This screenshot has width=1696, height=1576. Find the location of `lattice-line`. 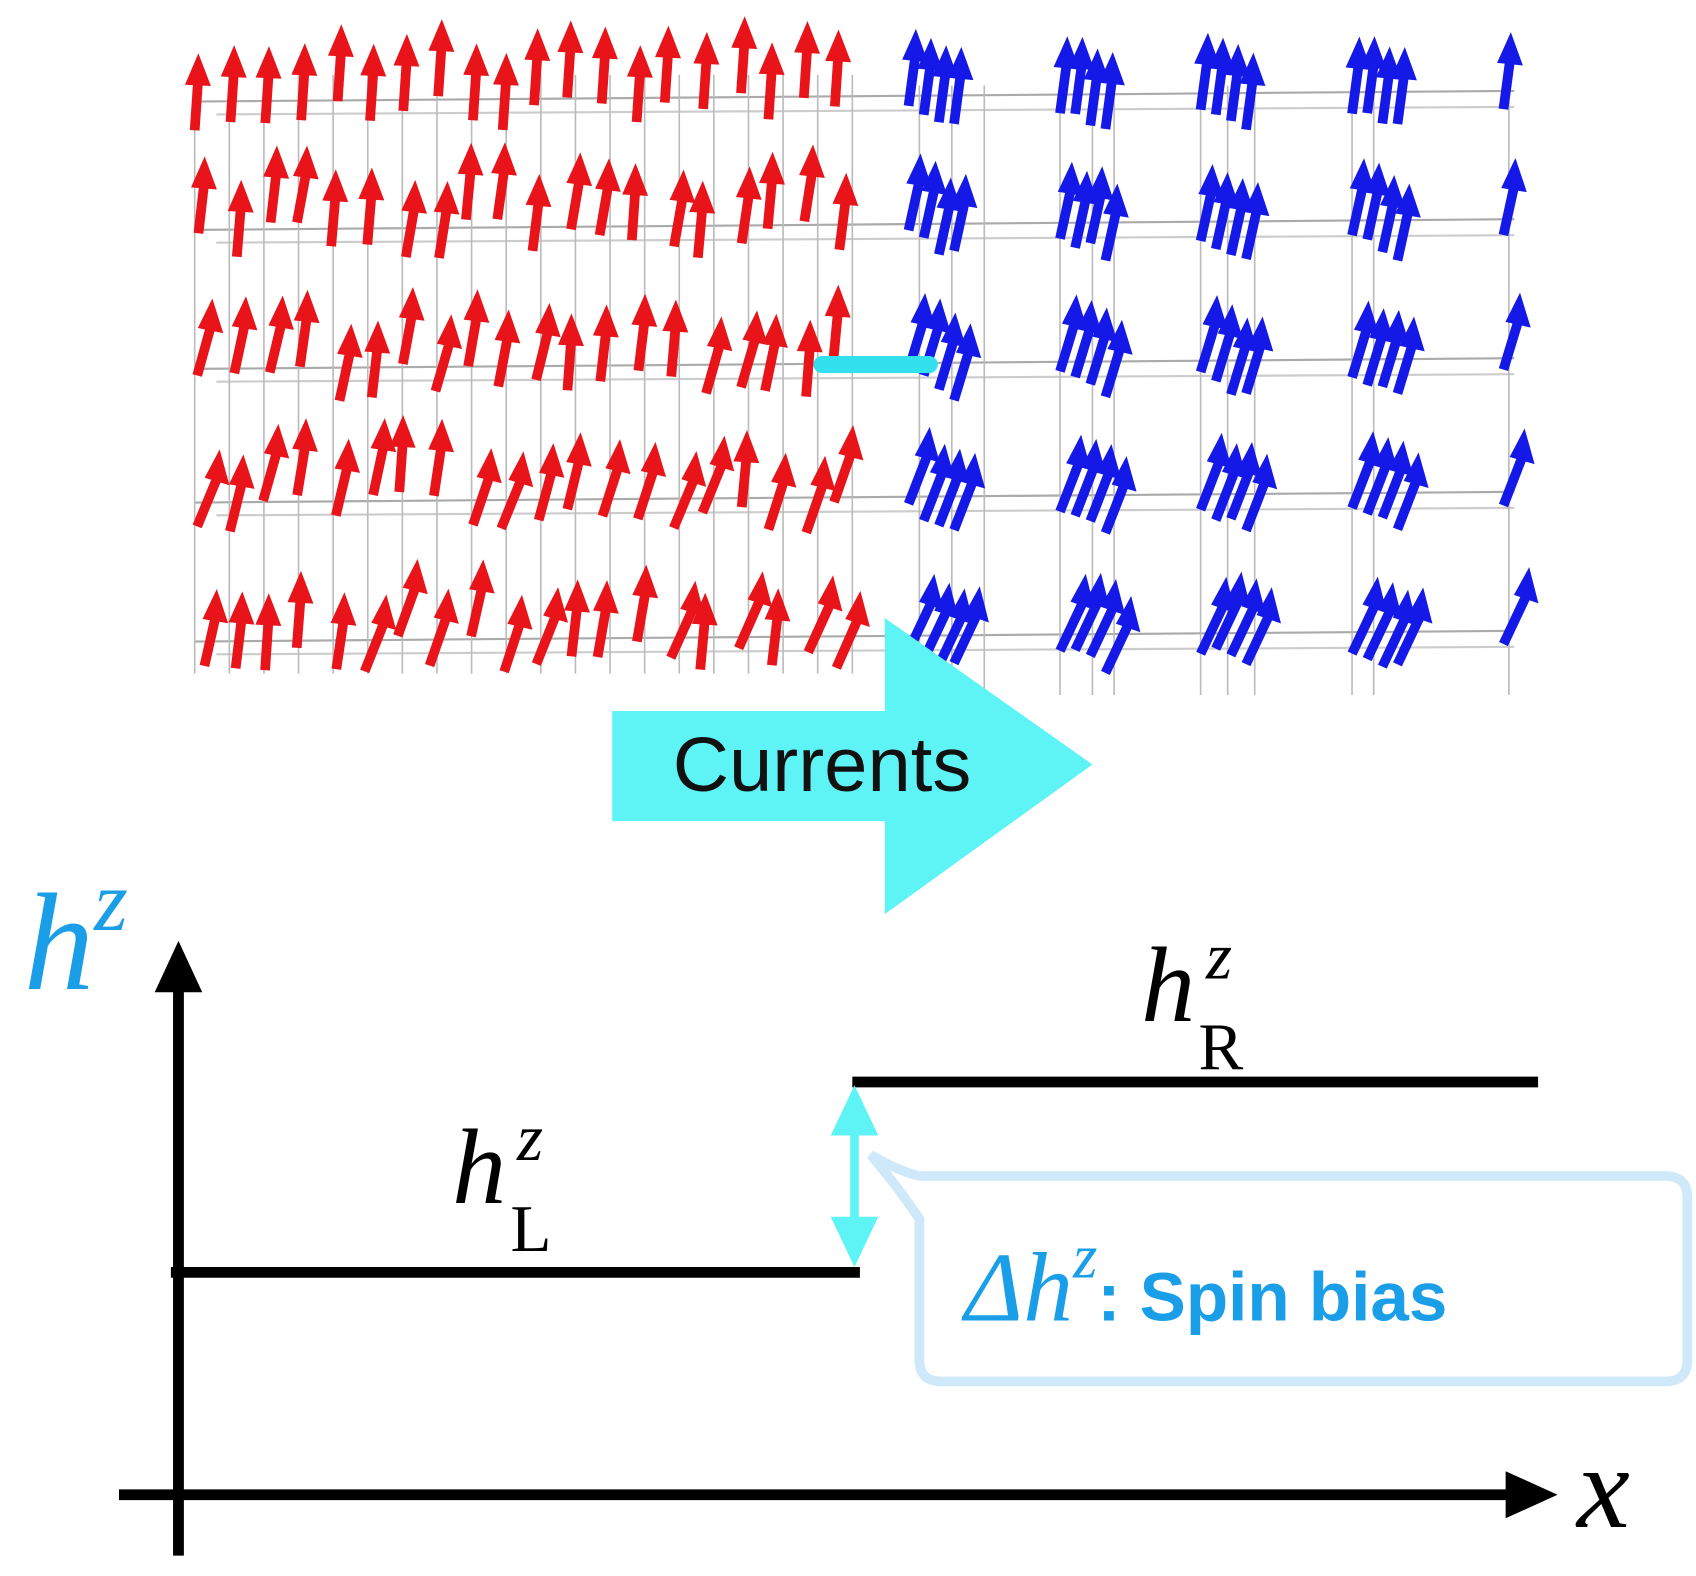

lattice-line is located at coordinates (865, 650).